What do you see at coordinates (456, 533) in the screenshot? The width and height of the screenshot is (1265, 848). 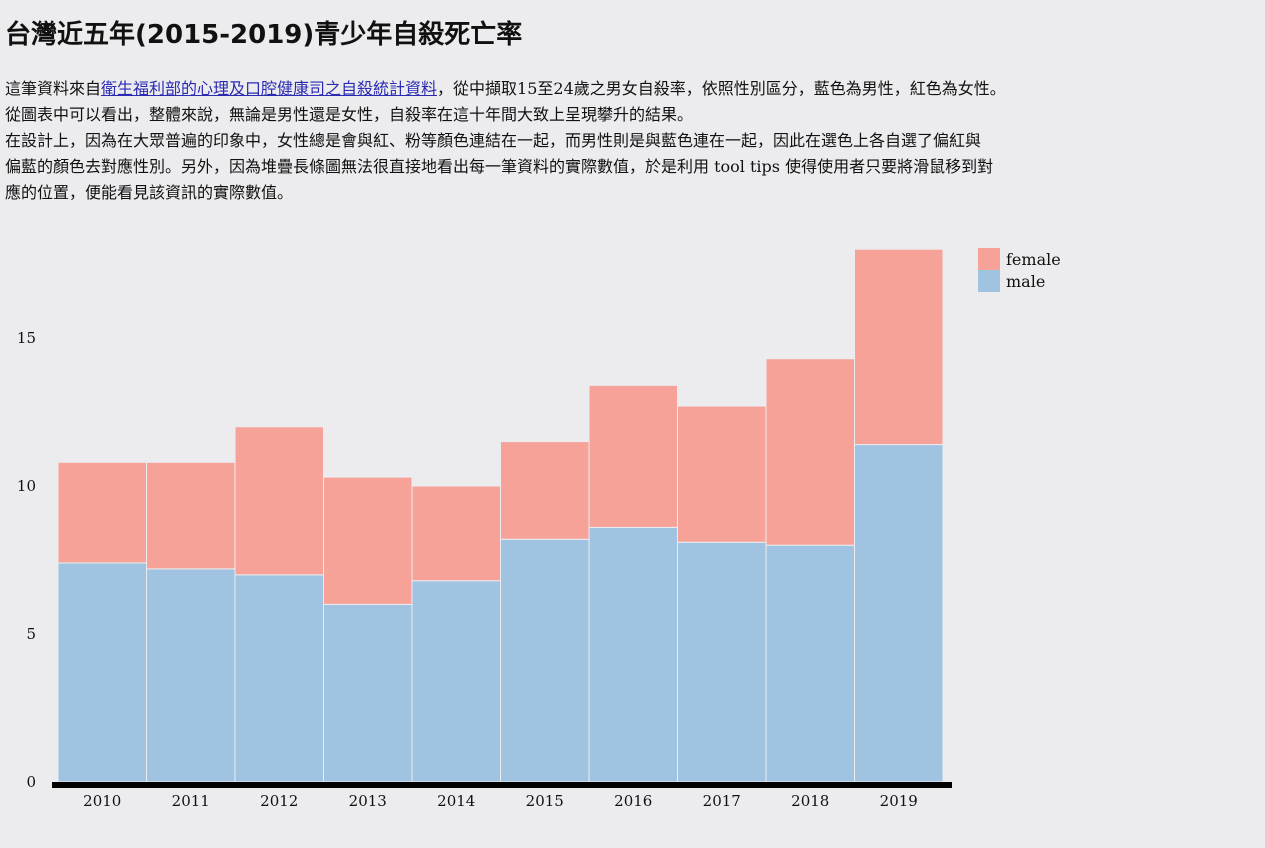 I see `bar-female-2014: female 2014: 3.2` at bounding box center [456, 533].